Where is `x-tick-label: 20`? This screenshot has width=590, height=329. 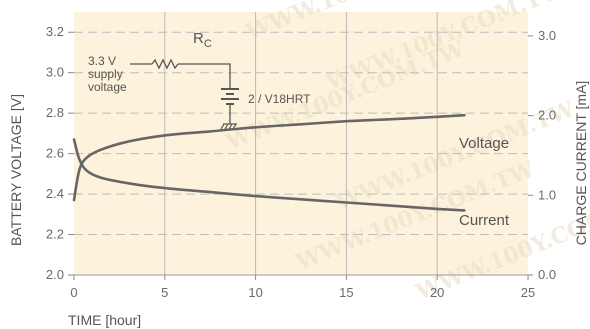
x-tick-label: 20 is located at coordinates (437, 292).